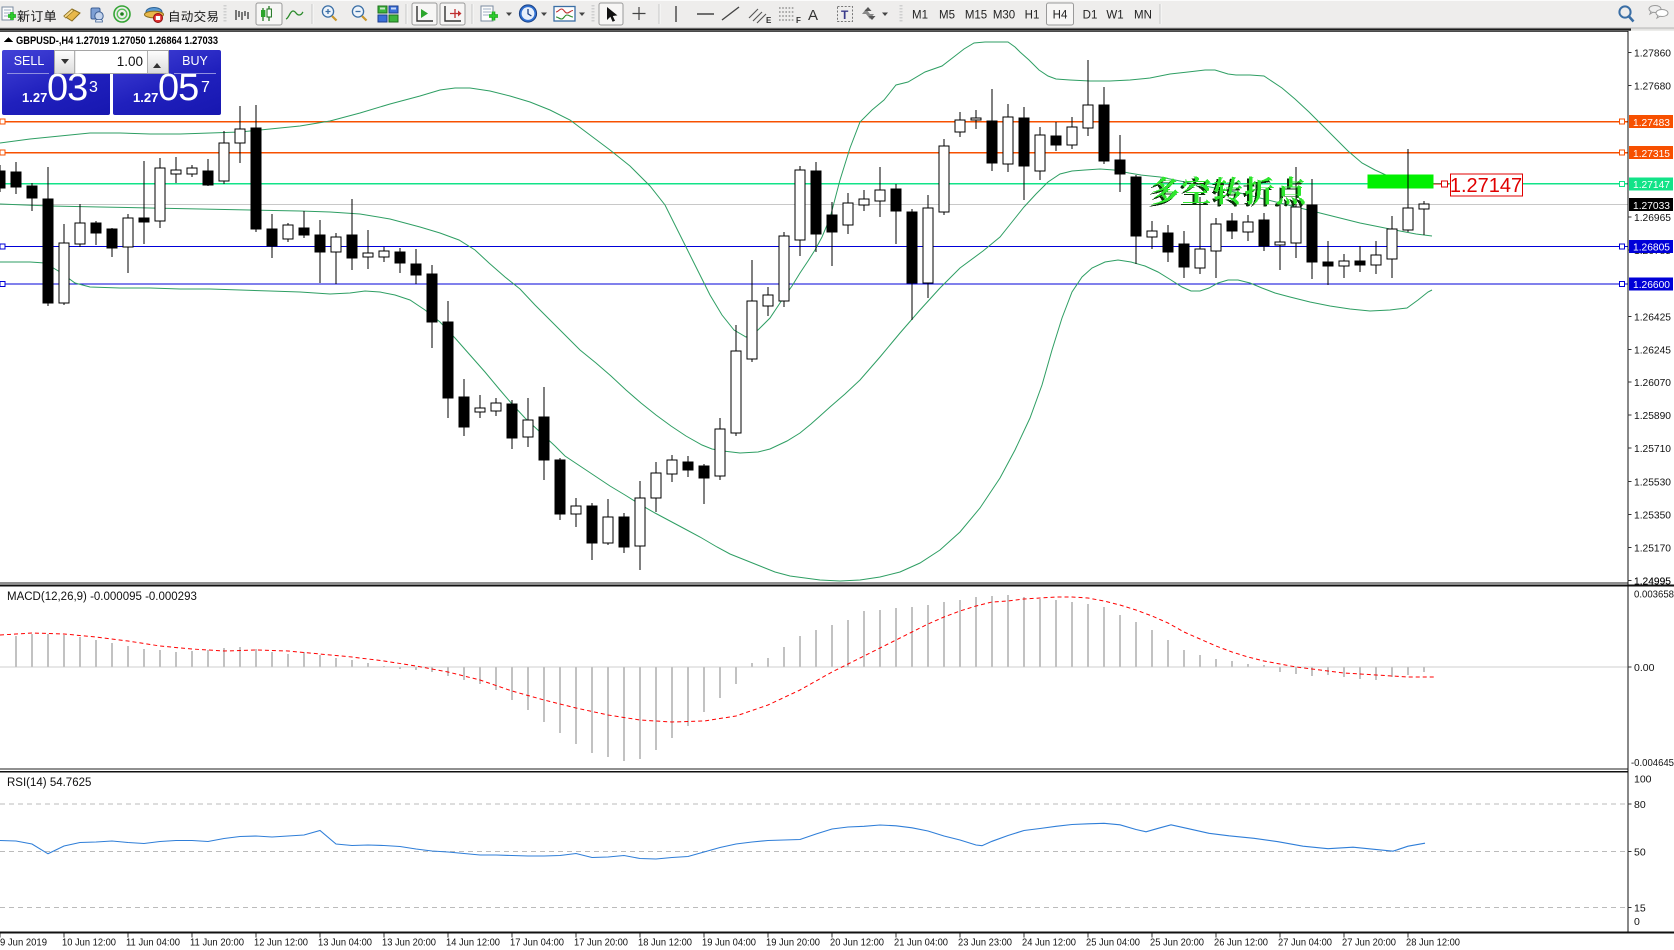  Describe the element at coordinates (1032, 16) in the screenshot. I see `svg-text: H1` at that location.